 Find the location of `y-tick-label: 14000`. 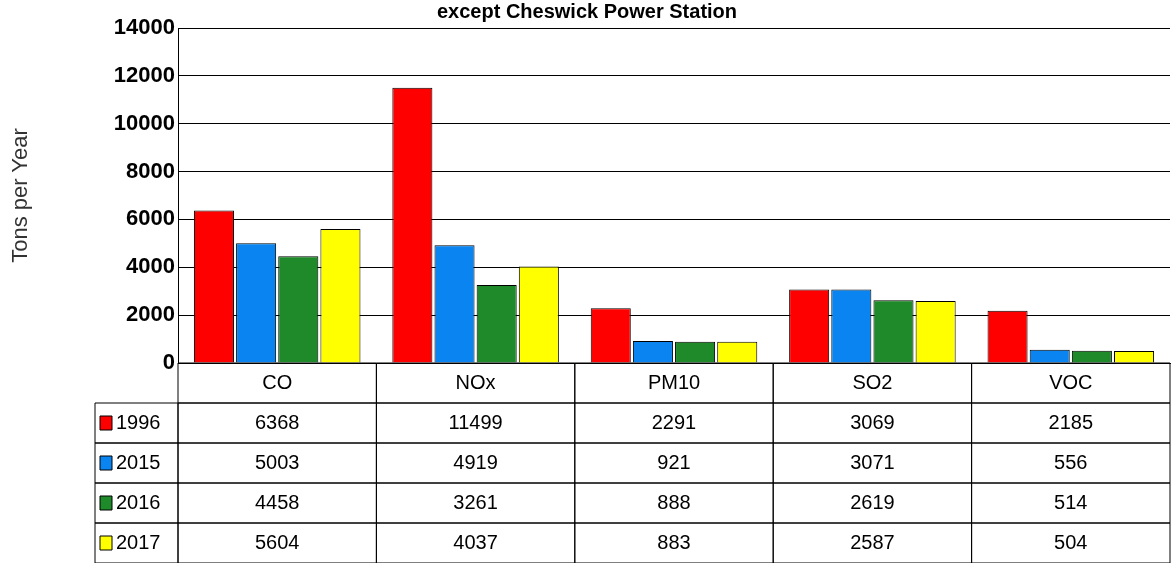

y-tick-label: 14000 is located at coordinates (144, 27).